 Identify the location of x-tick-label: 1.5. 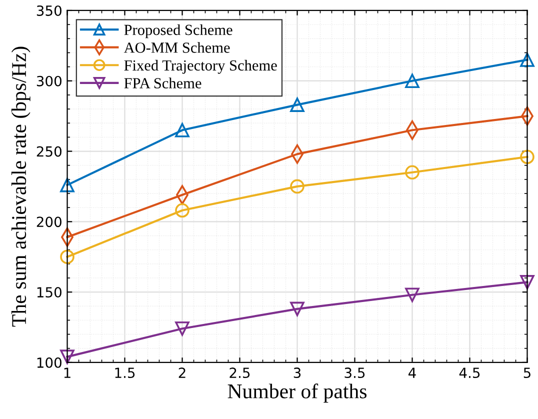
(125, 373).